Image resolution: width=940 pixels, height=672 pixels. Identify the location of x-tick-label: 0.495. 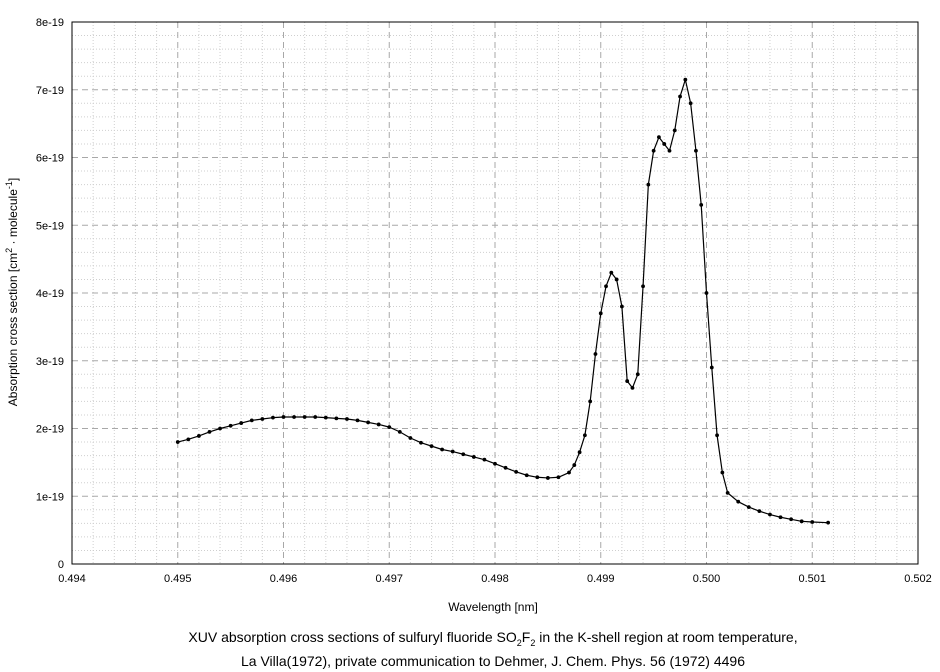
(178, 579).